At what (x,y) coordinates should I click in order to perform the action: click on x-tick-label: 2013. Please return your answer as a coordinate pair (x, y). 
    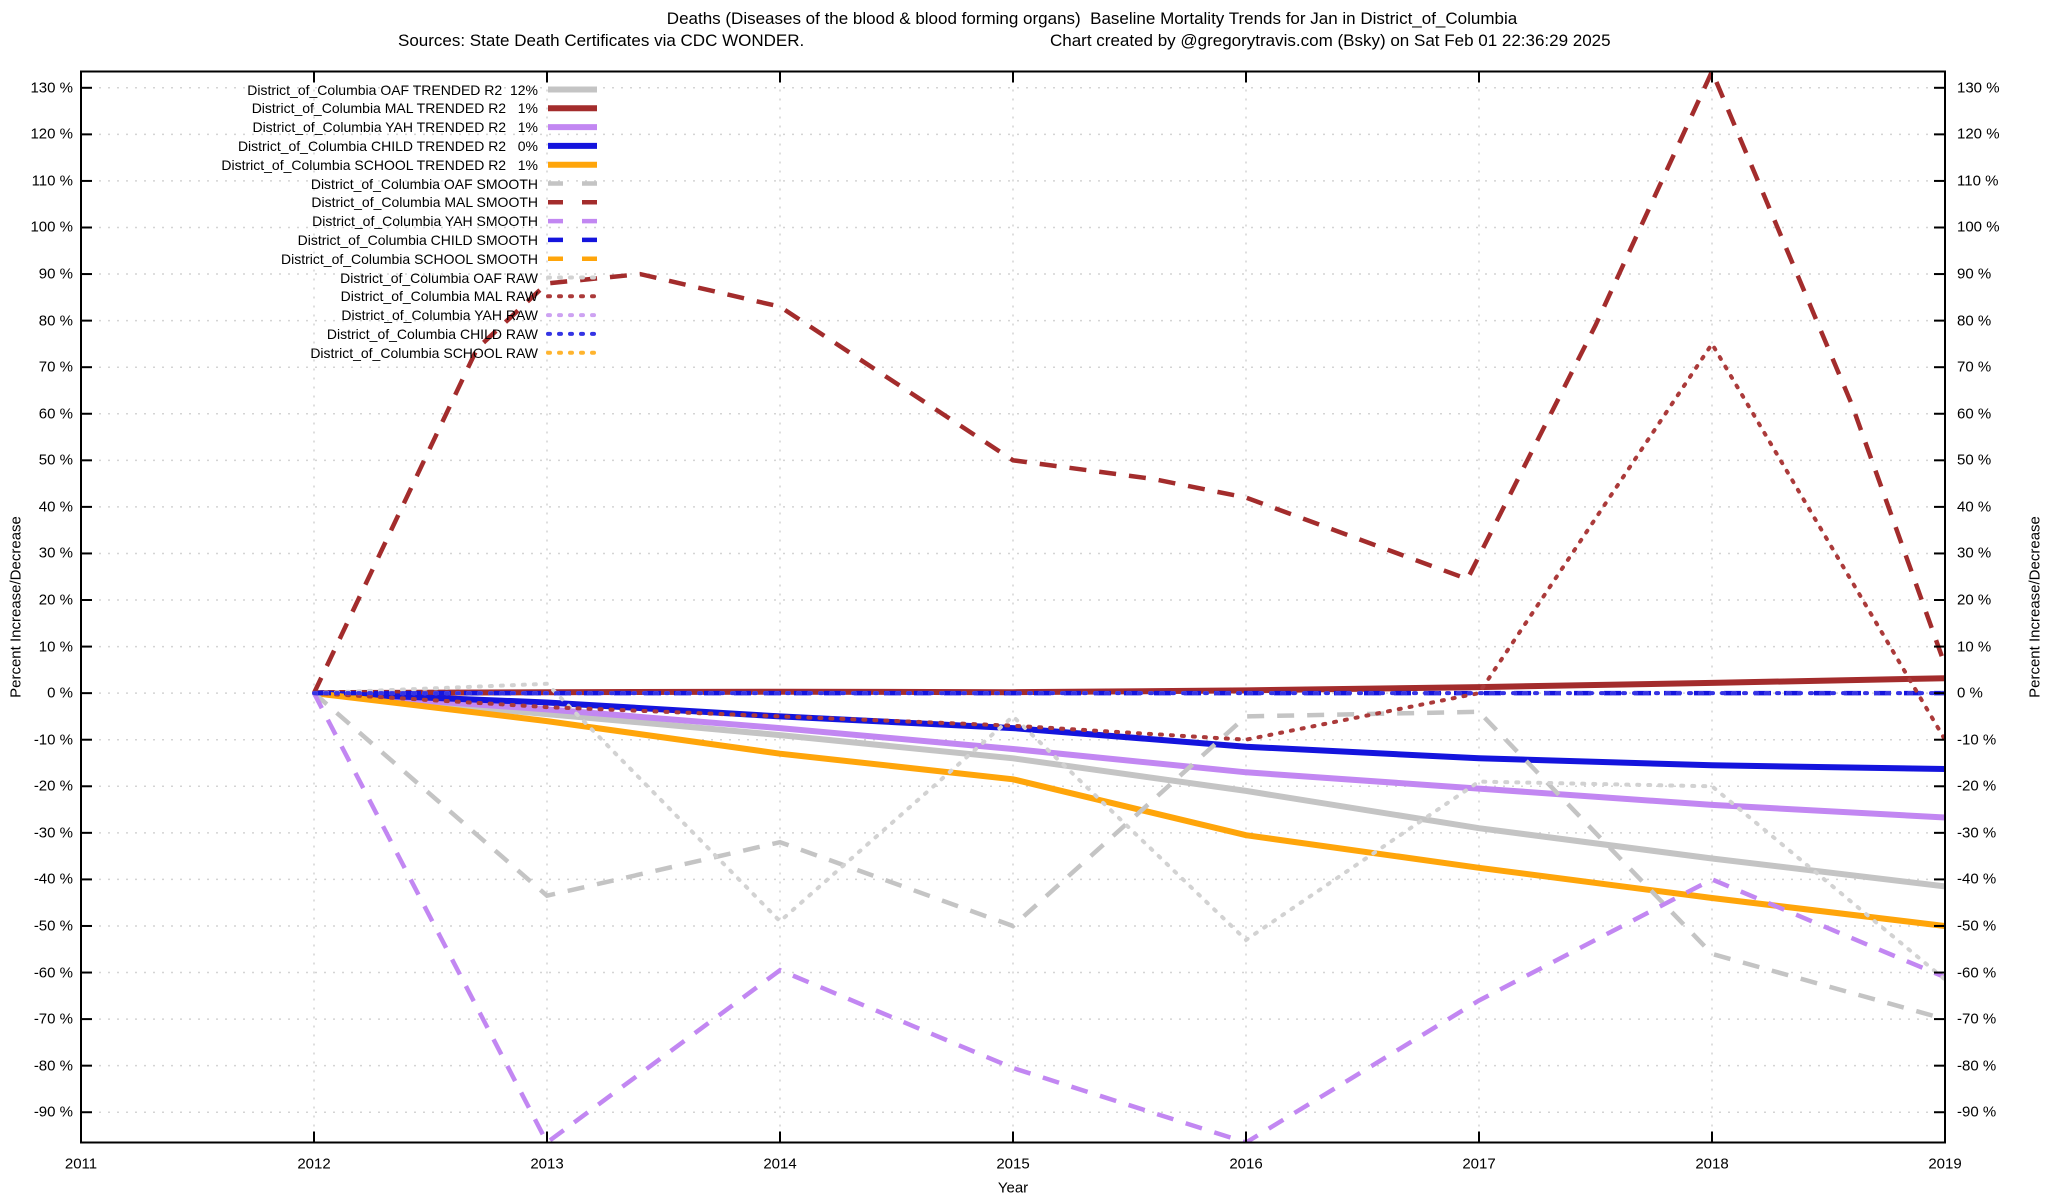
    Looking at the image, I should click on (547, 1164).